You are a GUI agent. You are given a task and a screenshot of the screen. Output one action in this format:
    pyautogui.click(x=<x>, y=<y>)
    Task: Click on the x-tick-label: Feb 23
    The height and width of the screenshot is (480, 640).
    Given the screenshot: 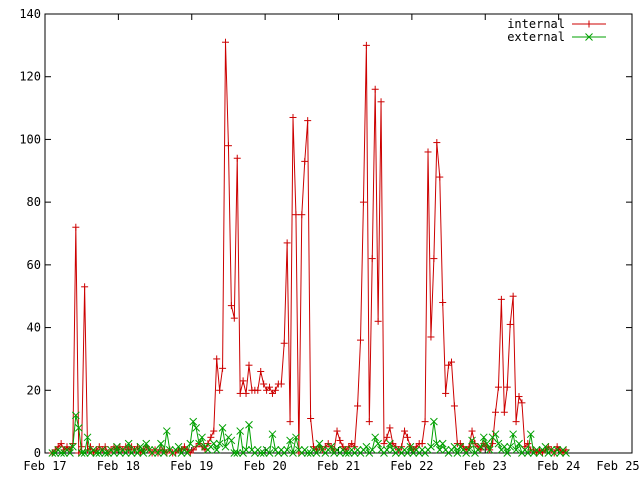 What is the action you would take?
    pyautogui.click(x=485, y=466)
    